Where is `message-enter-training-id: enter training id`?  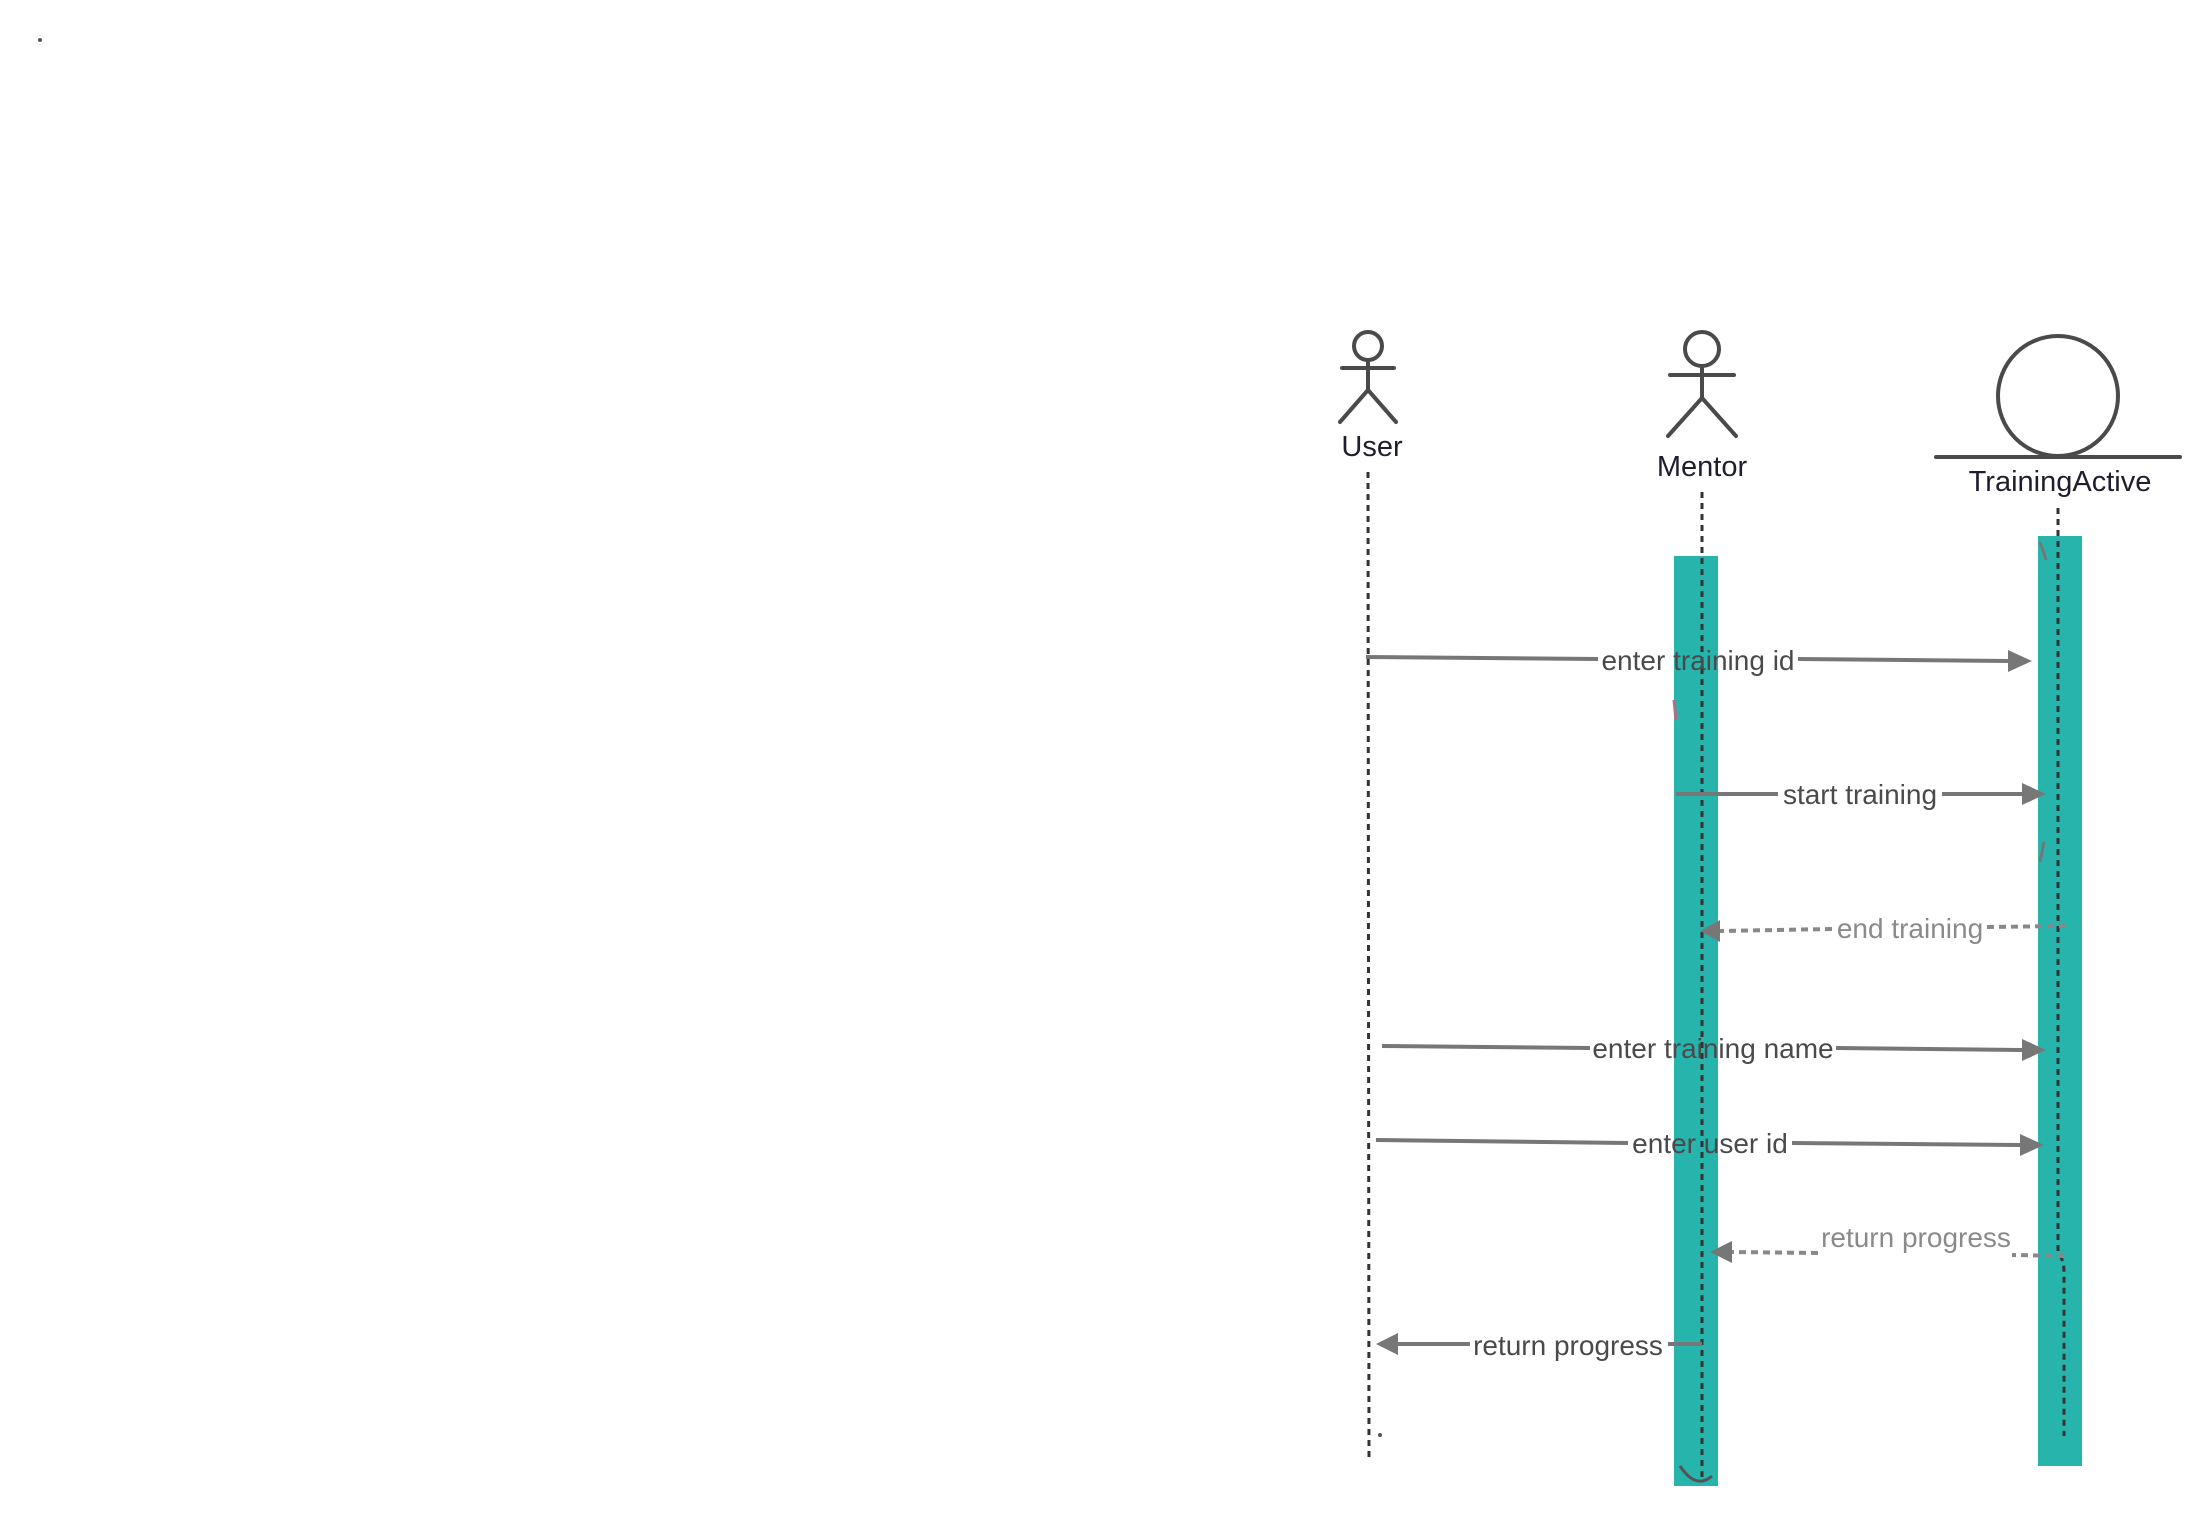
message-enter-training-id: enter training id is located at coordinates (1698, 660).